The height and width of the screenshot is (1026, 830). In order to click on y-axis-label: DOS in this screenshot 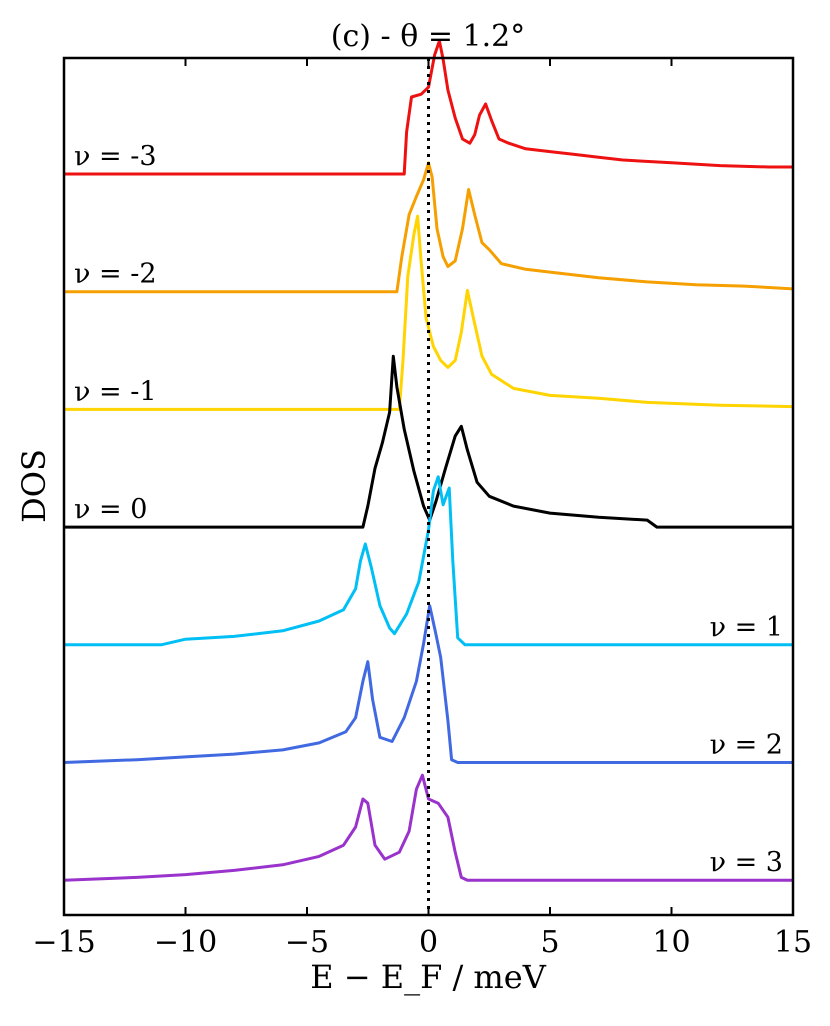, I will do `click(34, 486)`.